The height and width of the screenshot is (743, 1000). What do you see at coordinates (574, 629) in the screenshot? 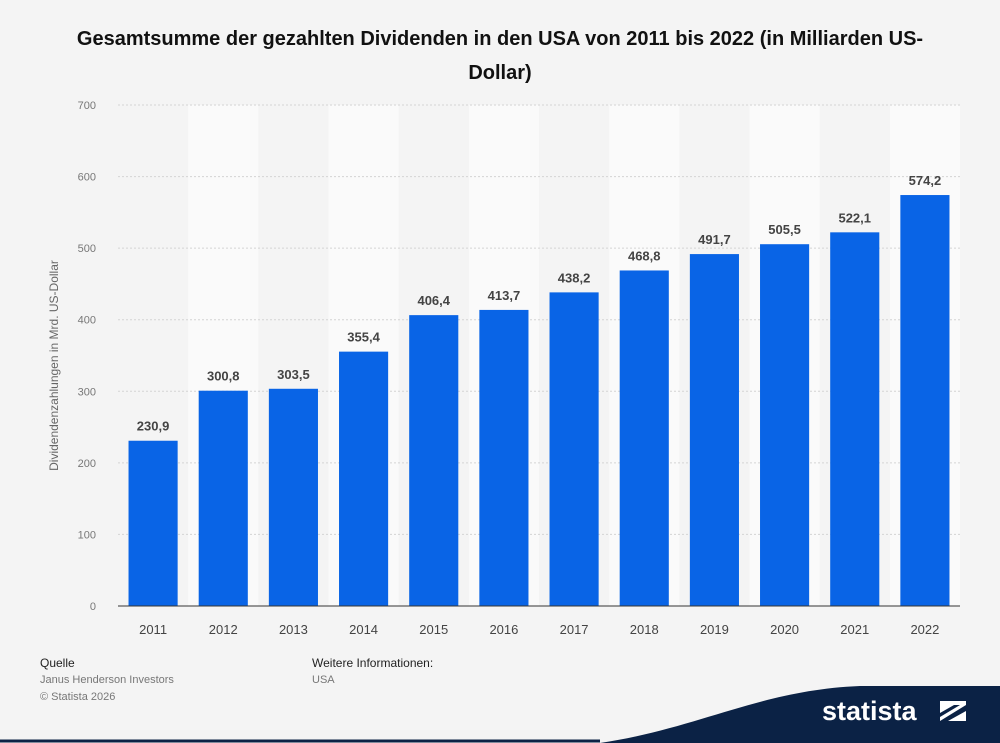
I see `x-tick-label: 2017` at bounding box center [574, 629].